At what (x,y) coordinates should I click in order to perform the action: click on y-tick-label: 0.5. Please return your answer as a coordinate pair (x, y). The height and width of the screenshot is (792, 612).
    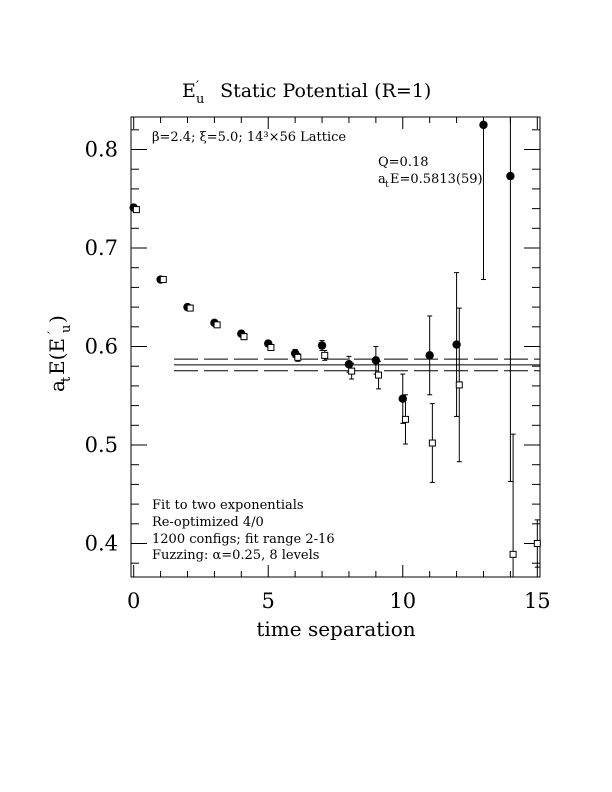
    Looking at the image, I should click on (101, 445).